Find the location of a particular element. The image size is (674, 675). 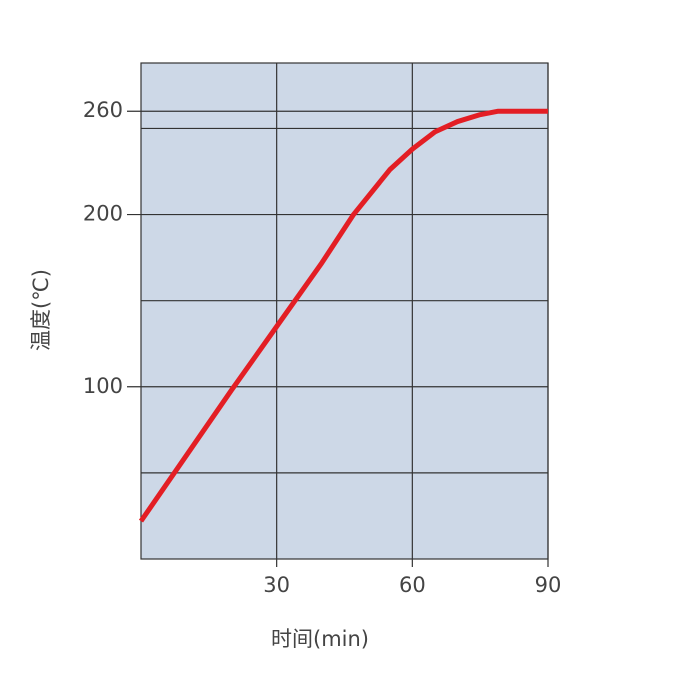

x-tick-label: 60 is located at coordinates (412, 585).